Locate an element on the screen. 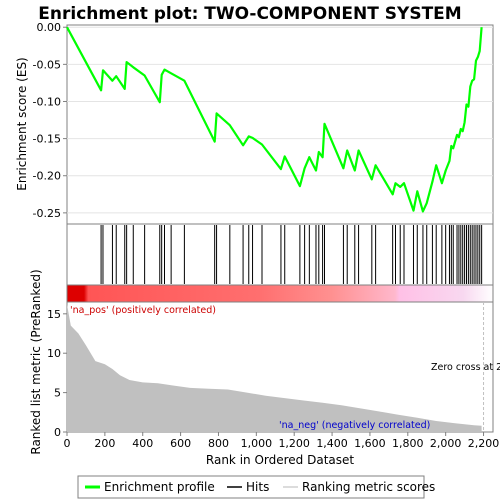  legend-box is located at coordinates (251, 487).